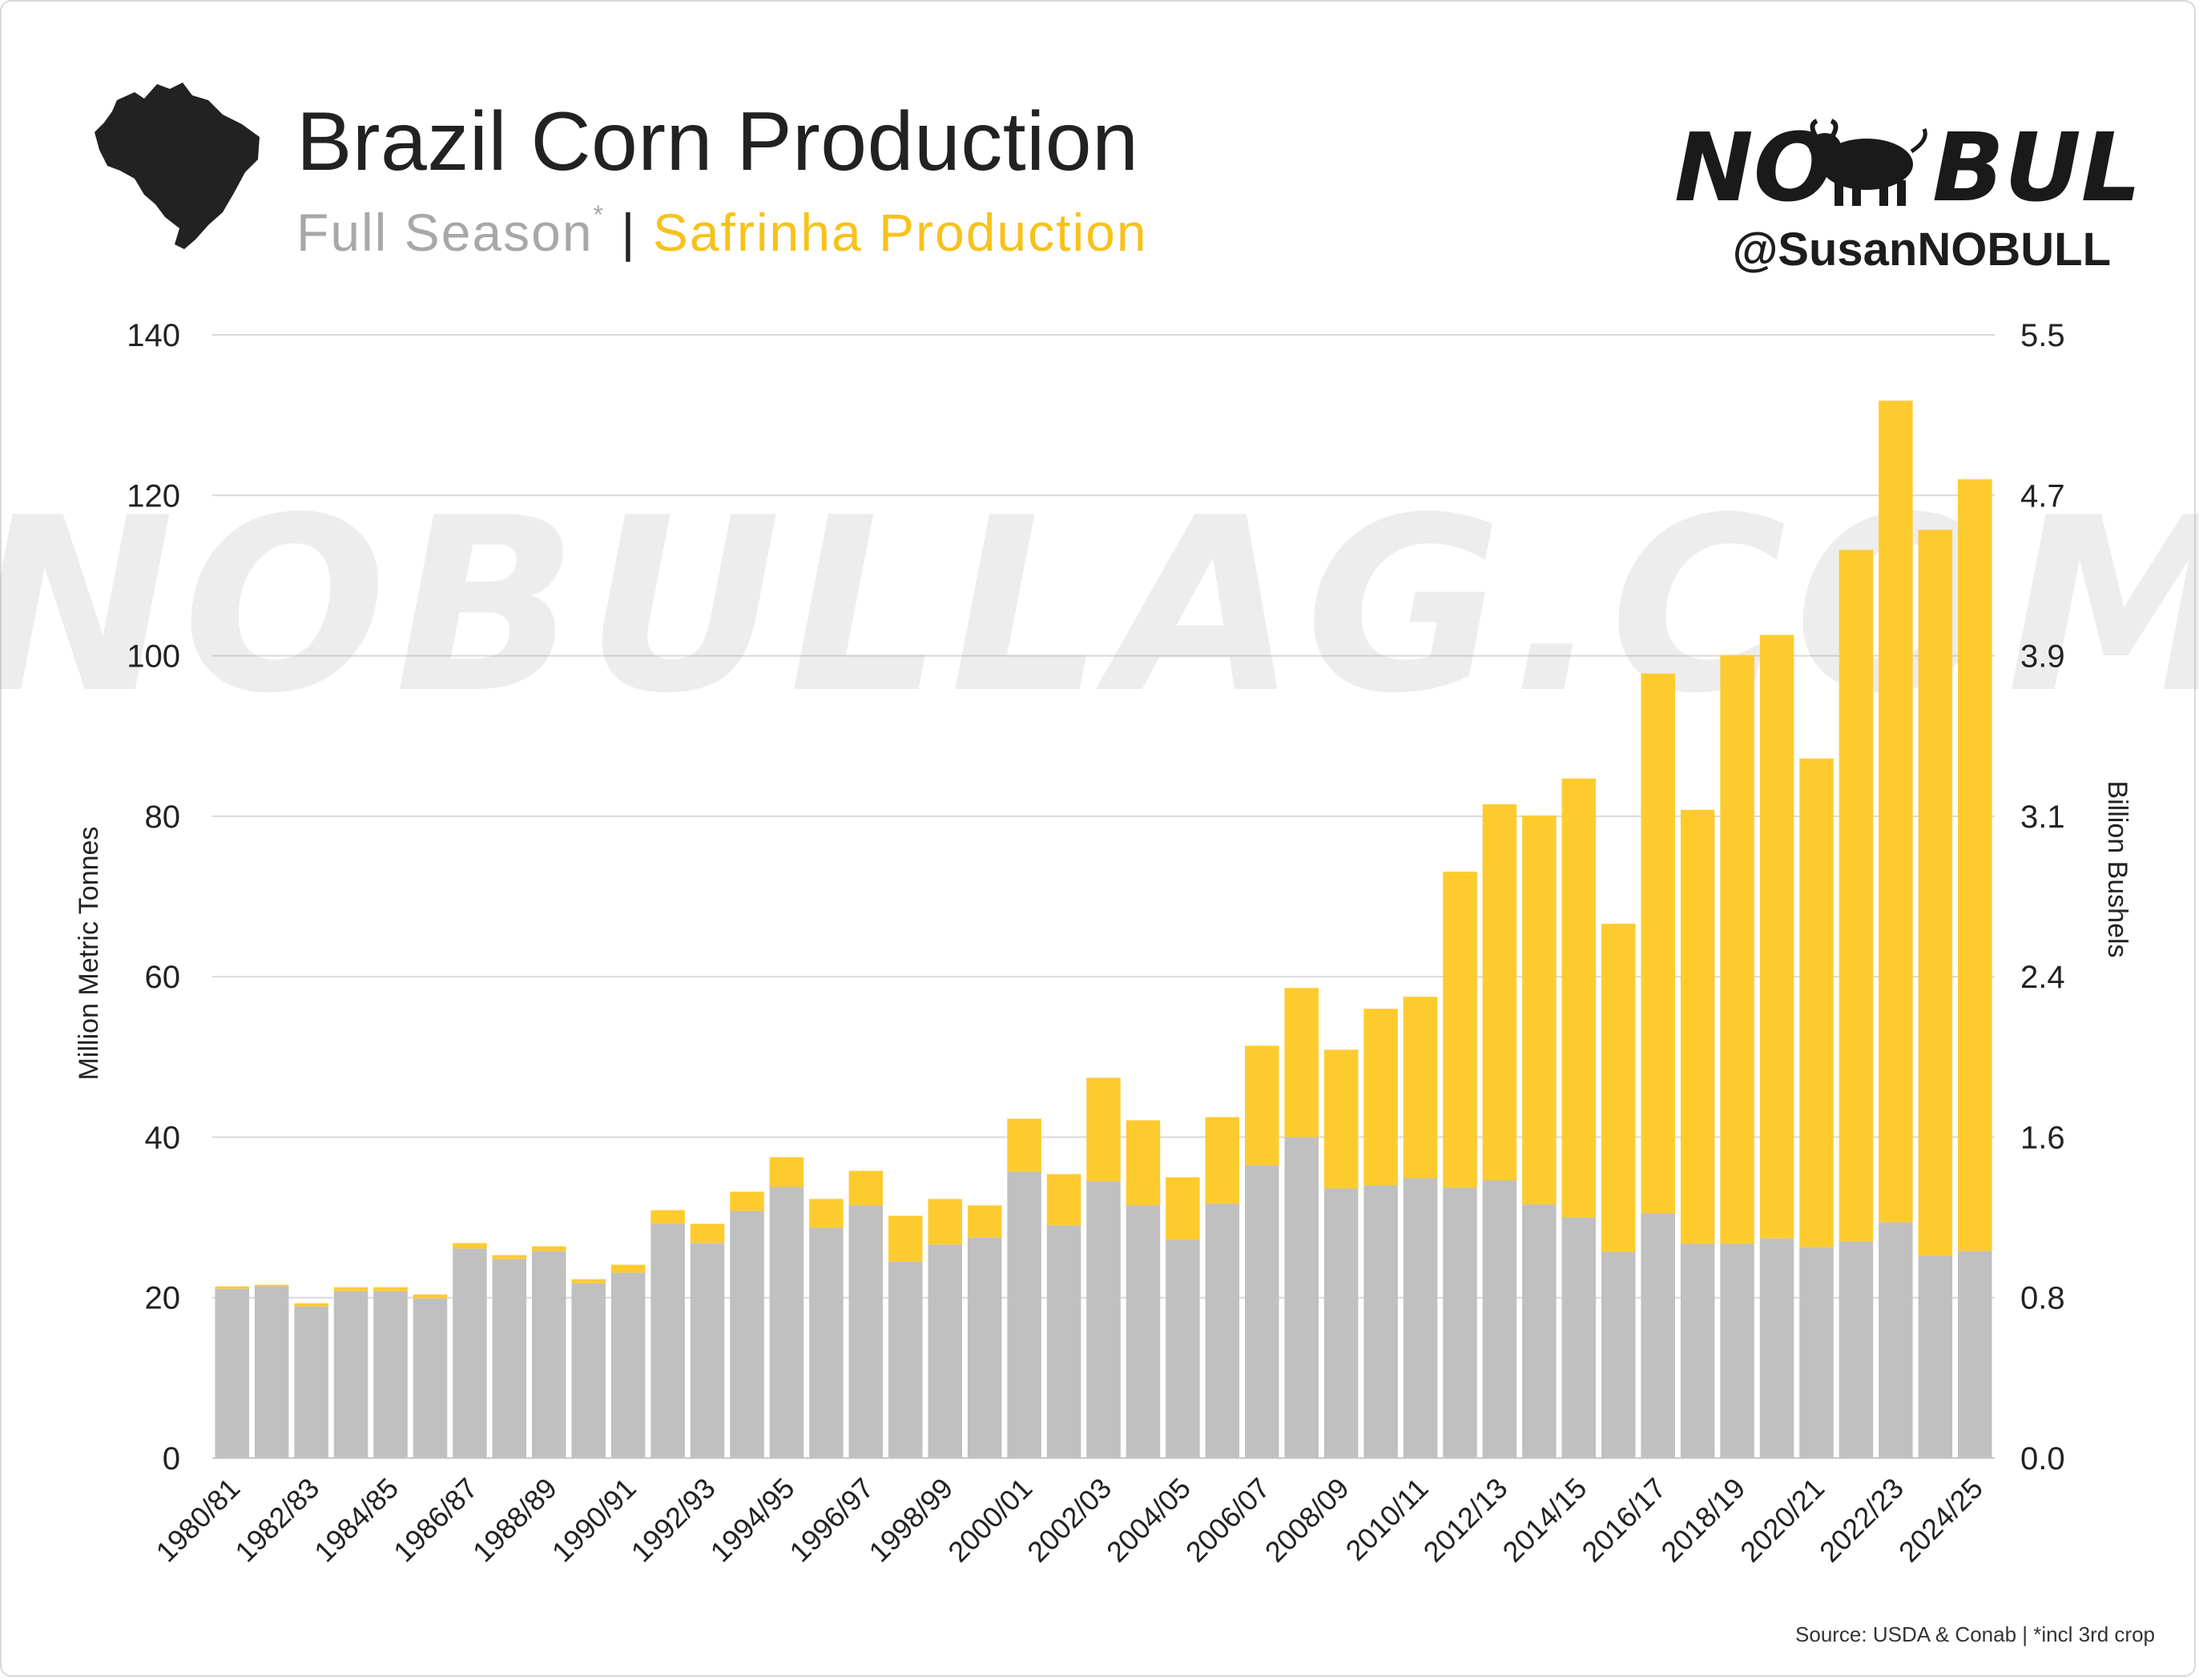 The image size is (2199, 1680). Describe the element at coordinates (1465, 1520) in the screenshot. I see `x-tick-label: 2012/13` at that location.